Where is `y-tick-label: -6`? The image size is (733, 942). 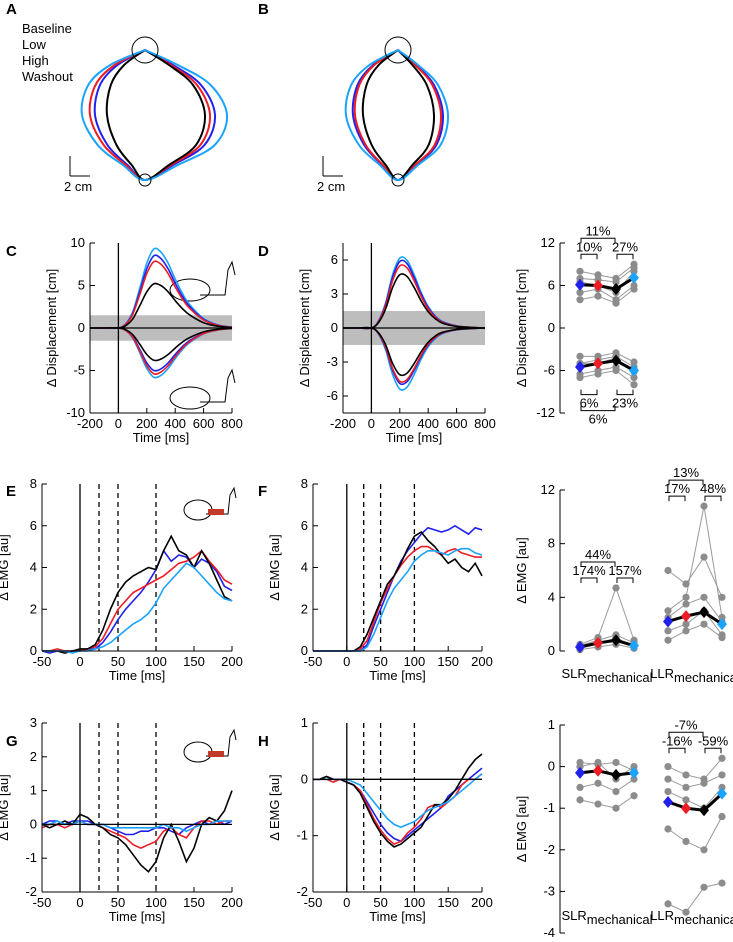
y-tick-label: -6 is located at coordinates (549, 370).